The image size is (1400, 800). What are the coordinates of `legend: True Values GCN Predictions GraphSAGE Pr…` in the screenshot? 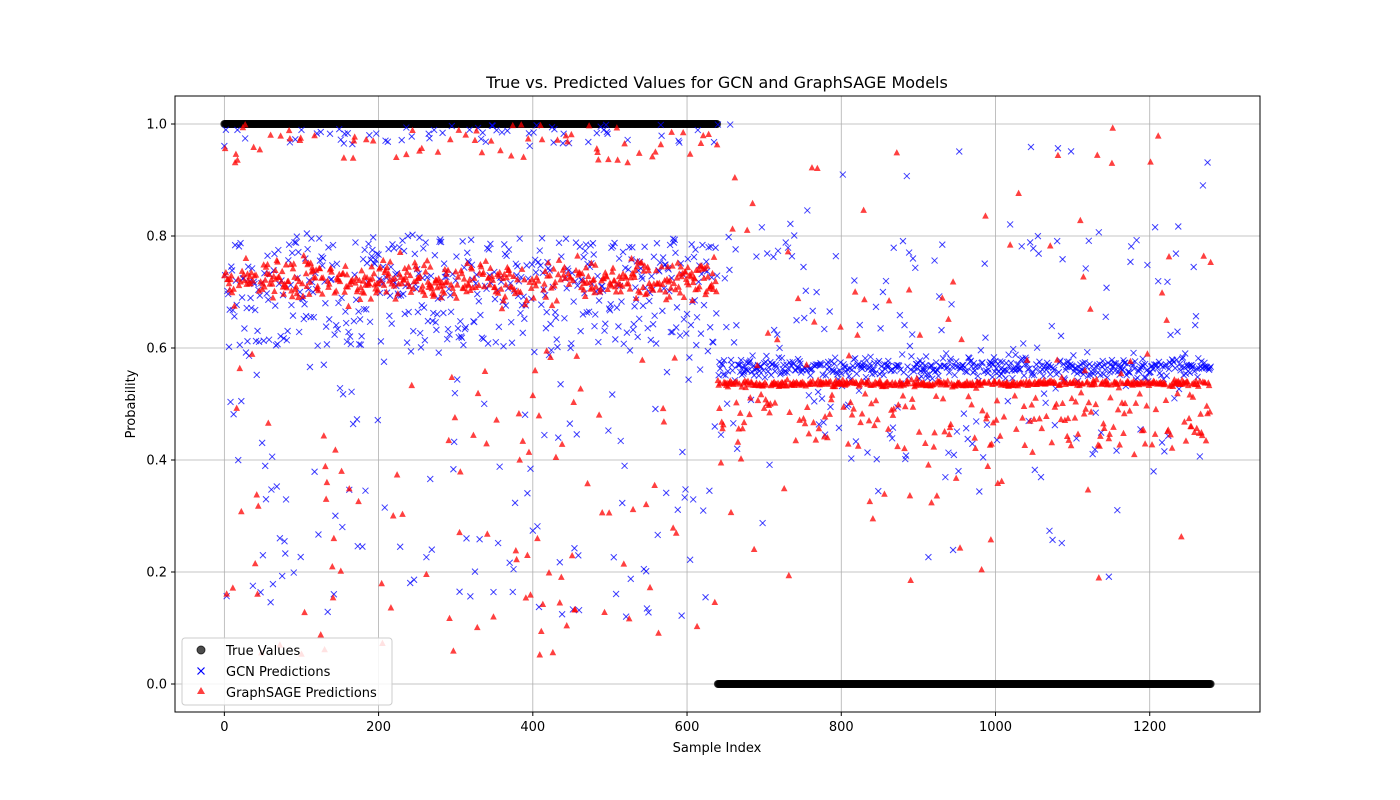 It's located at (287, 671).